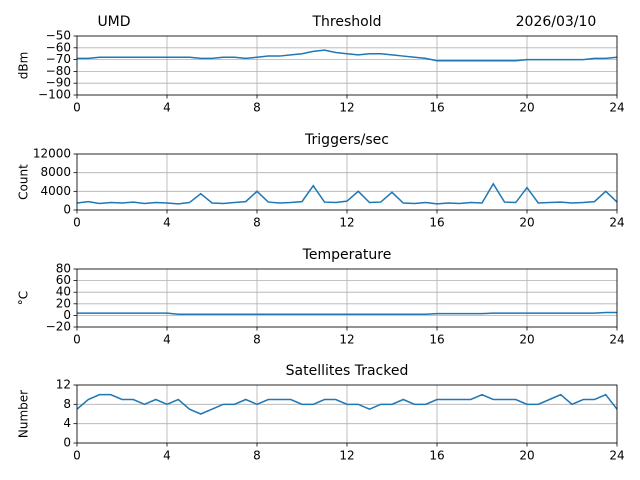 This screenshot has width=640, height=480. Describe the element at coordinates (58, 47) in the screenshot. I see `y-tick-label: −60` at that location.